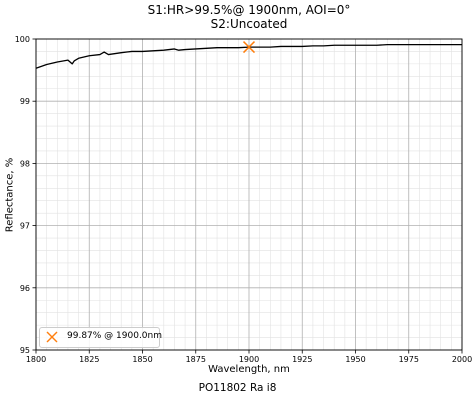  Describe the element at coordinates (462, 359) in the screenshot. I see `x-tick-label: 2000` at that location.